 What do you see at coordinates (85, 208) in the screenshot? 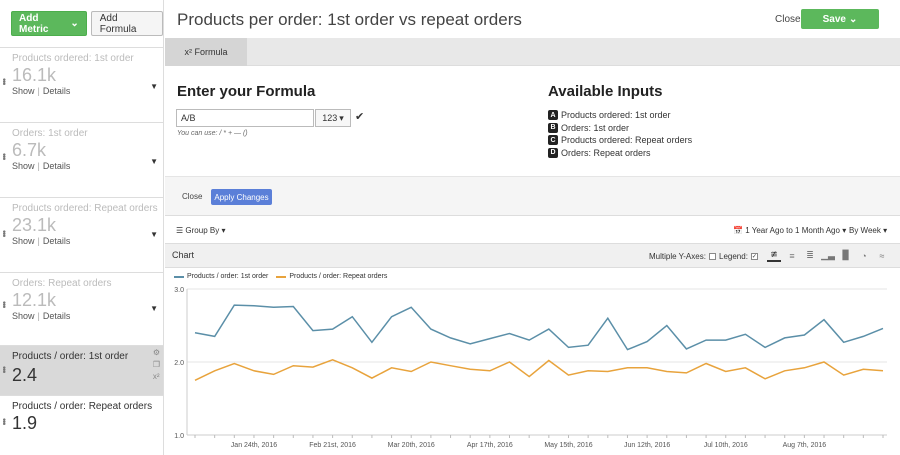
I see `metric-label: Products ordered: Repeat orders` at bounding box center [85, 208].